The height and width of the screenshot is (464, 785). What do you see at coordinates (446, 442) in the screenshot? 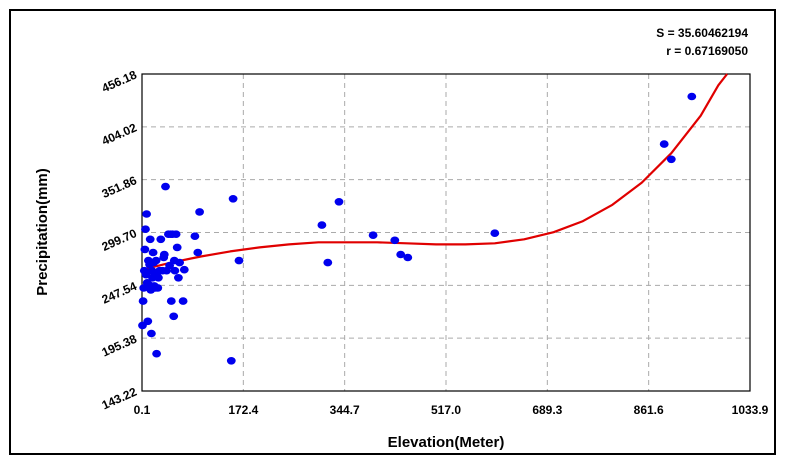
I see `x-axis-title: Elevation(Meter)` at bounding box center [446, 442].